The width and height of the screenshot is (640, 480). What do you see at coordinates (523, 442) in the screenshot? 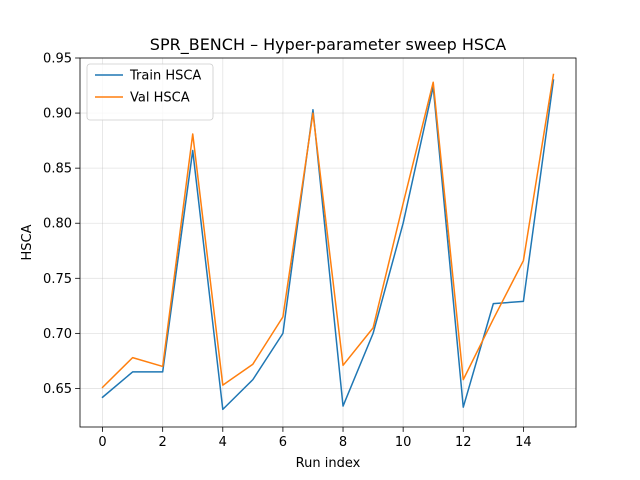
I see `x-tick-label: 14` at bounding box center [523, 442].